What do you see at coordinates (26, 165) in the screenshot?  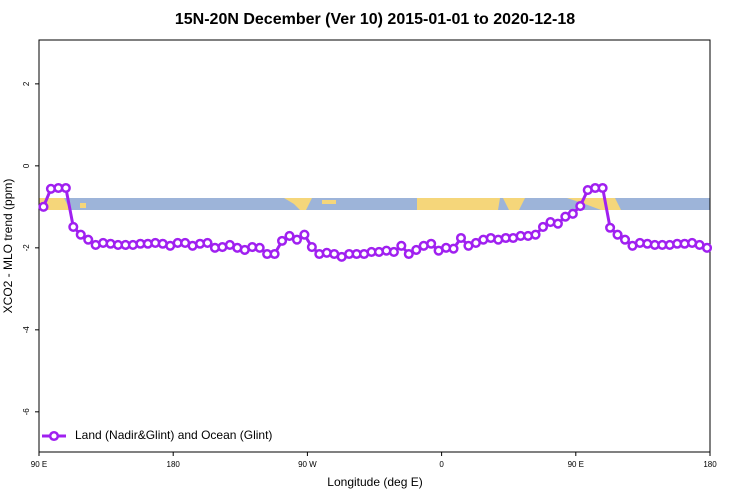 I see `y-tick-label: 0` at bounding box center [26, 165].